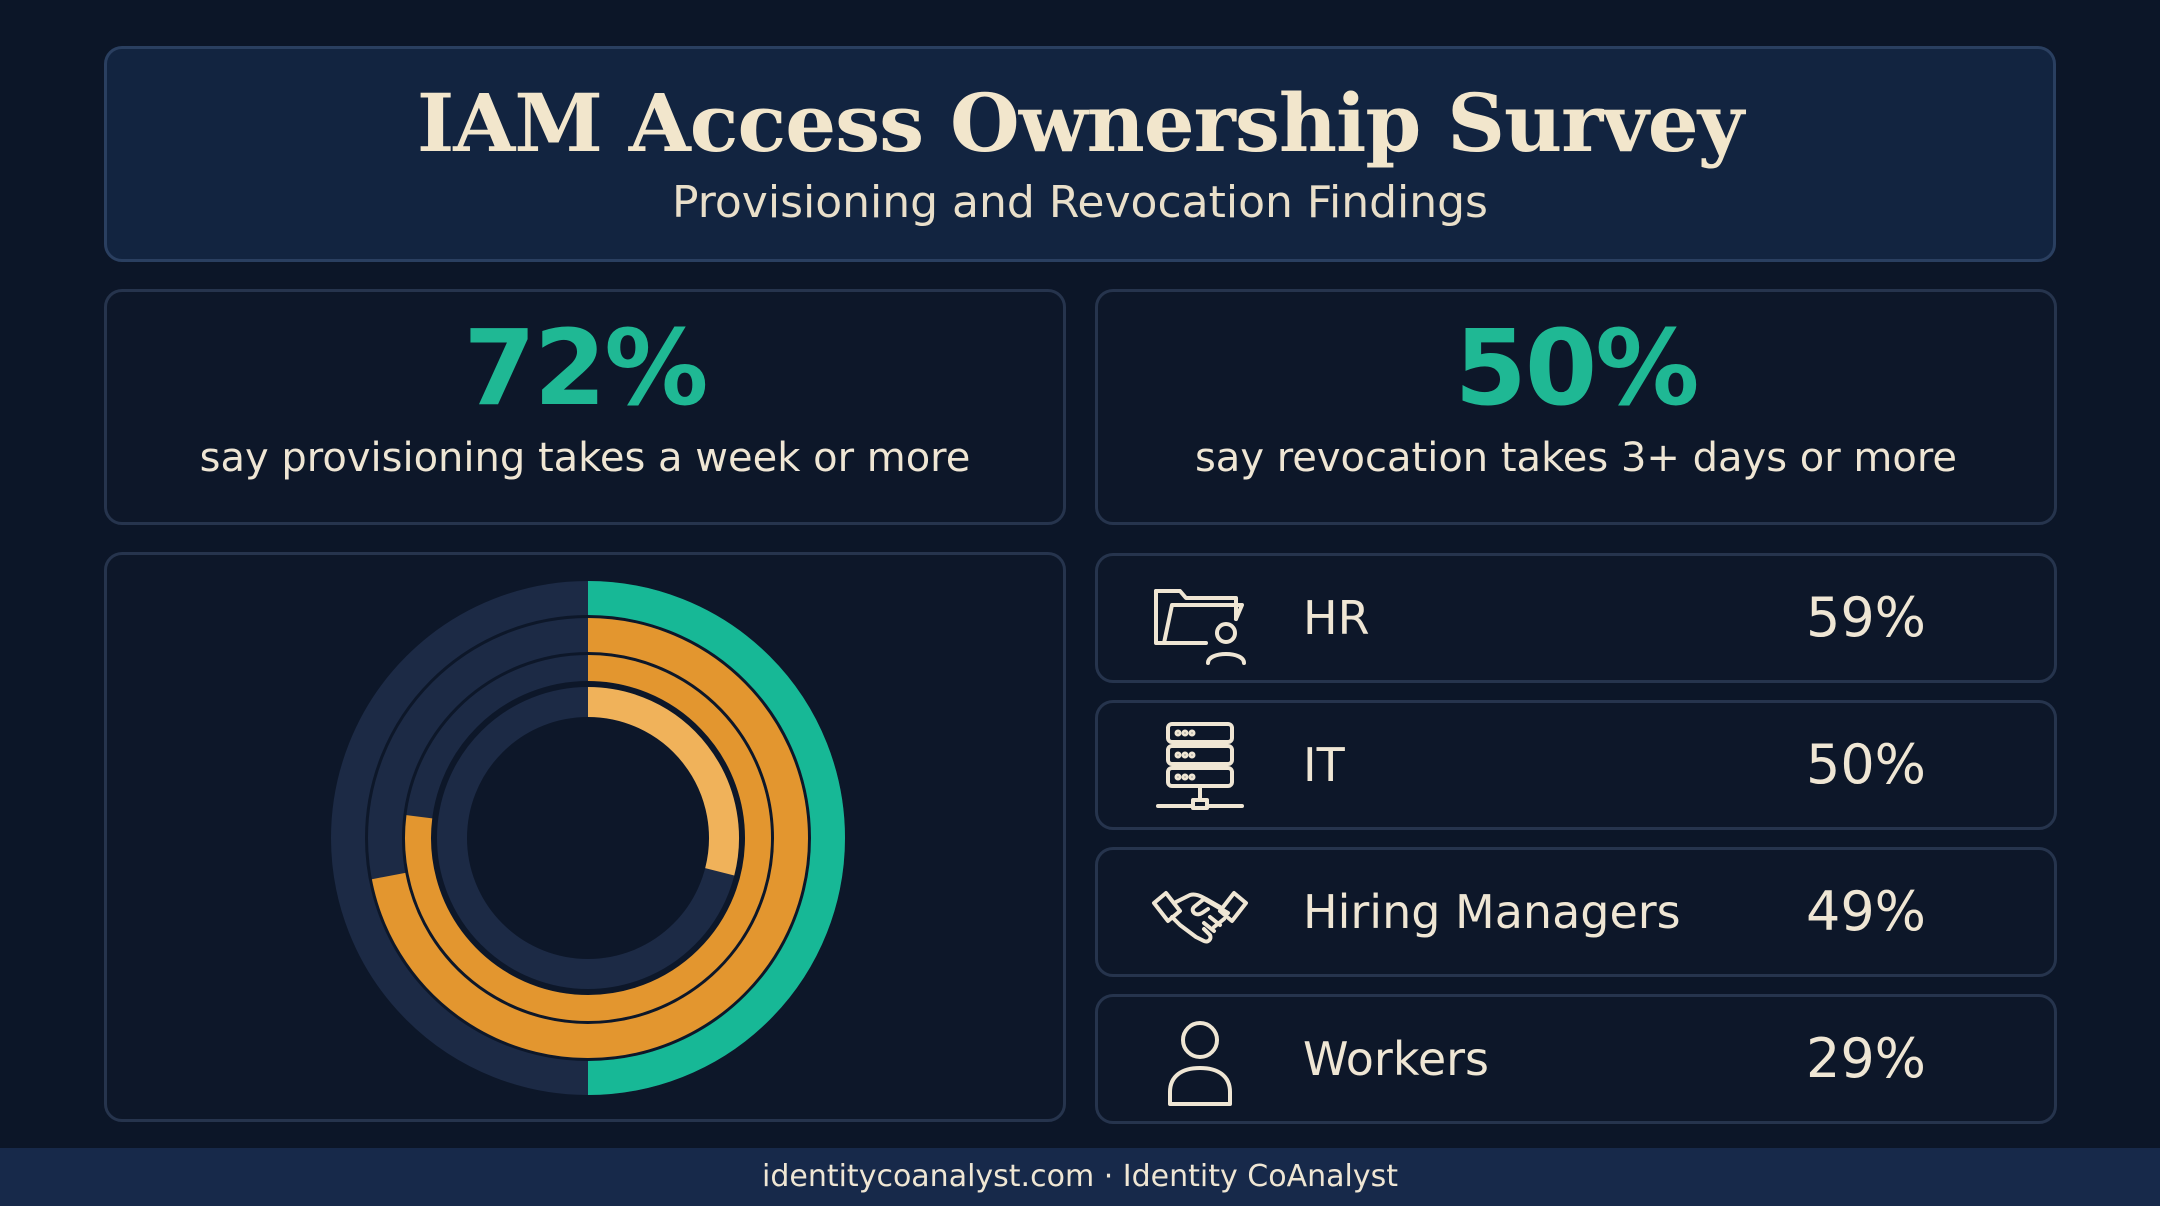 The width and height of the screenshot is (2160, 1206). Describe the element at coordinates (1200, 621) in the screenshot. I see `folder-user-icon` at that location.